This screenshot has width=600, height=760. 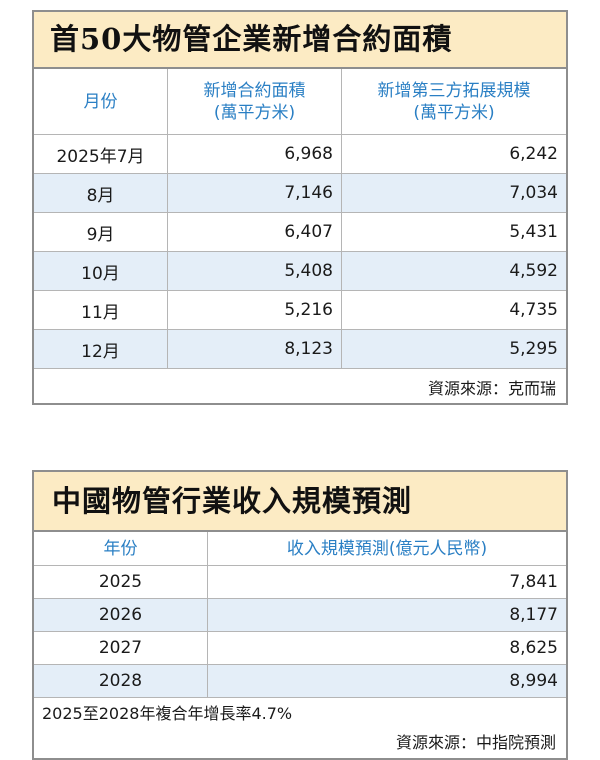 I want to click on header-third-party: 新增第三方拓展規模 (萬平方米), so click(x=454, y=101).